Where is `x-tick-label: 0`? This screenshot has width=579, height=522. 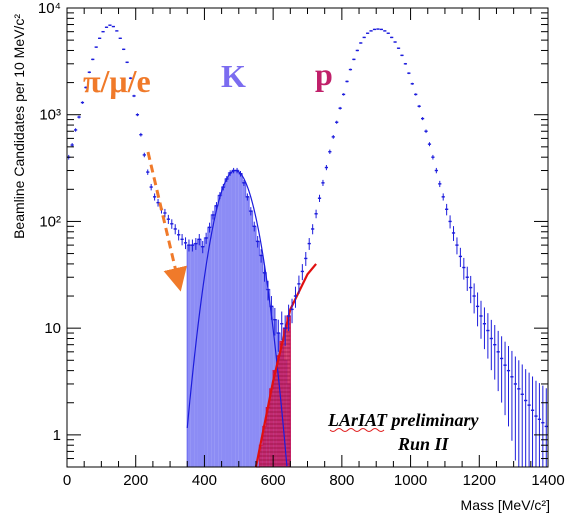
x-tick-label: 0 is located at coordinates (67, 480).